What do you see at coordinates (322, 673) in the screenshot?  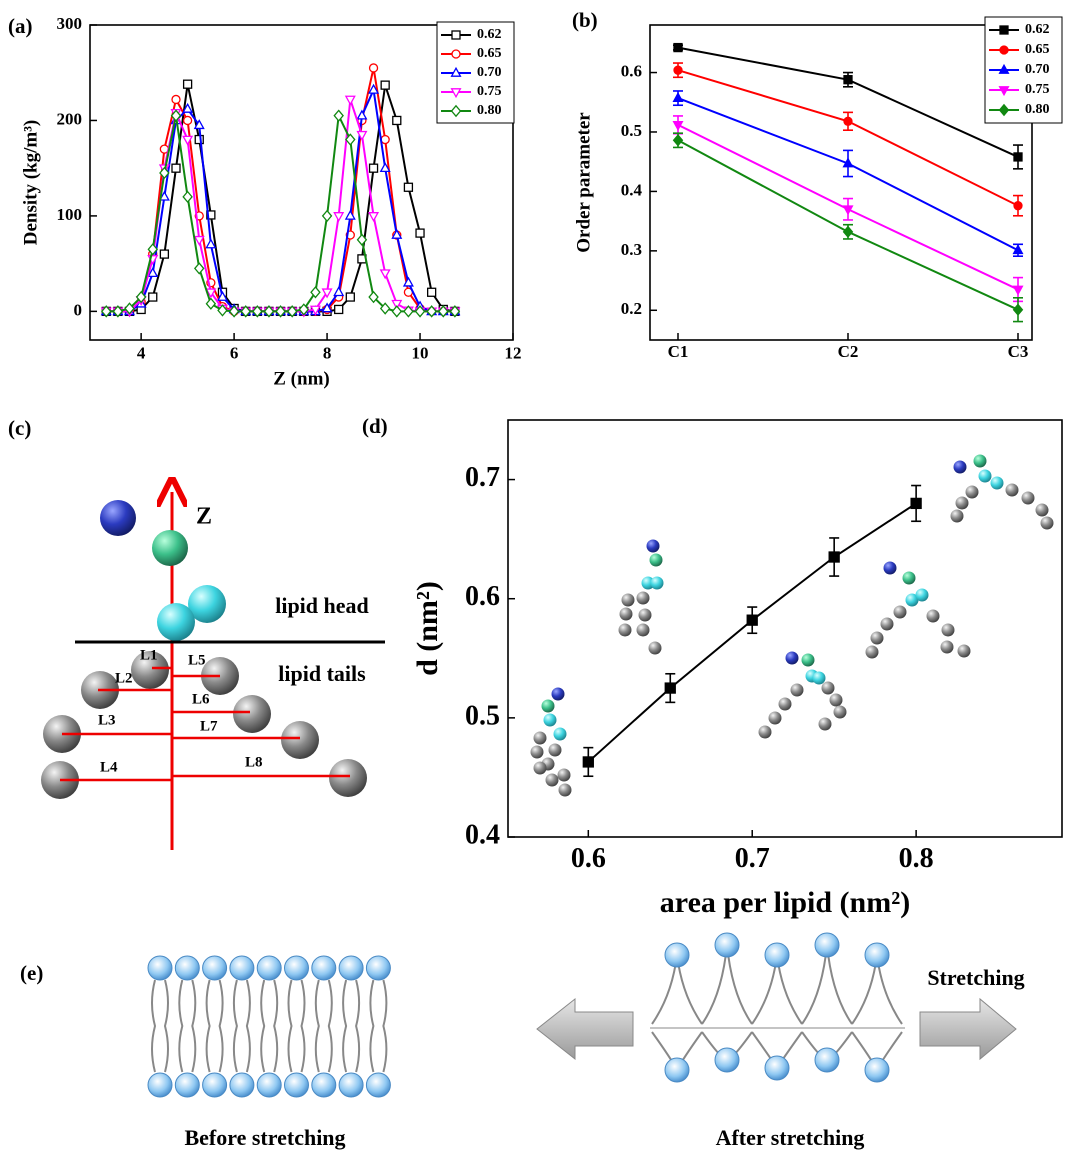 I see `region-label: lipid tails` at bounding box center [322, 673].